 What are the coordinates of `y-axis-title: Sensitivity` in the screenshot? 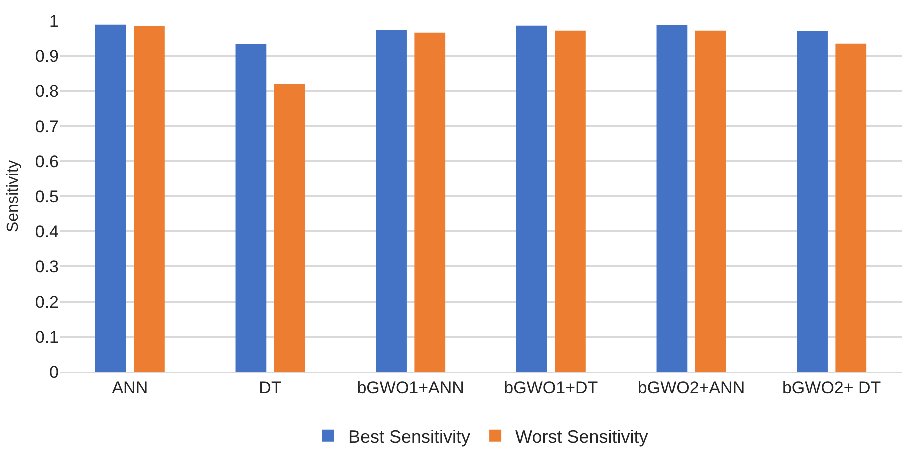 It's located at (13, 196).